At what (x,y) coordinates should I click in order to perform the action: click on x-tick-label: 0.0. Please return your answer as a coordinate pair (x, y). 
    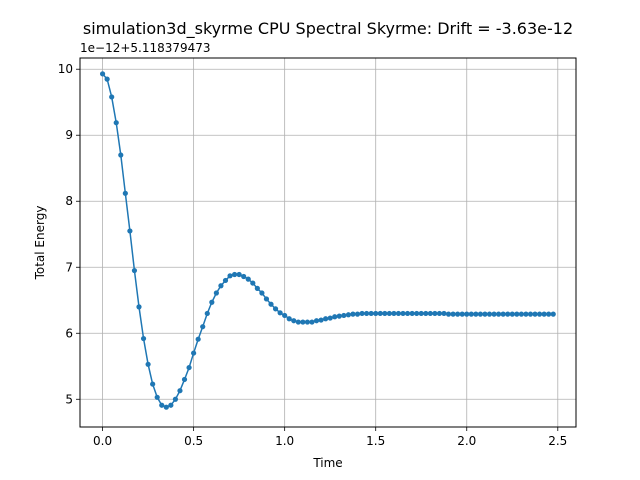
    Looking at the image, I should click on (102, 441).